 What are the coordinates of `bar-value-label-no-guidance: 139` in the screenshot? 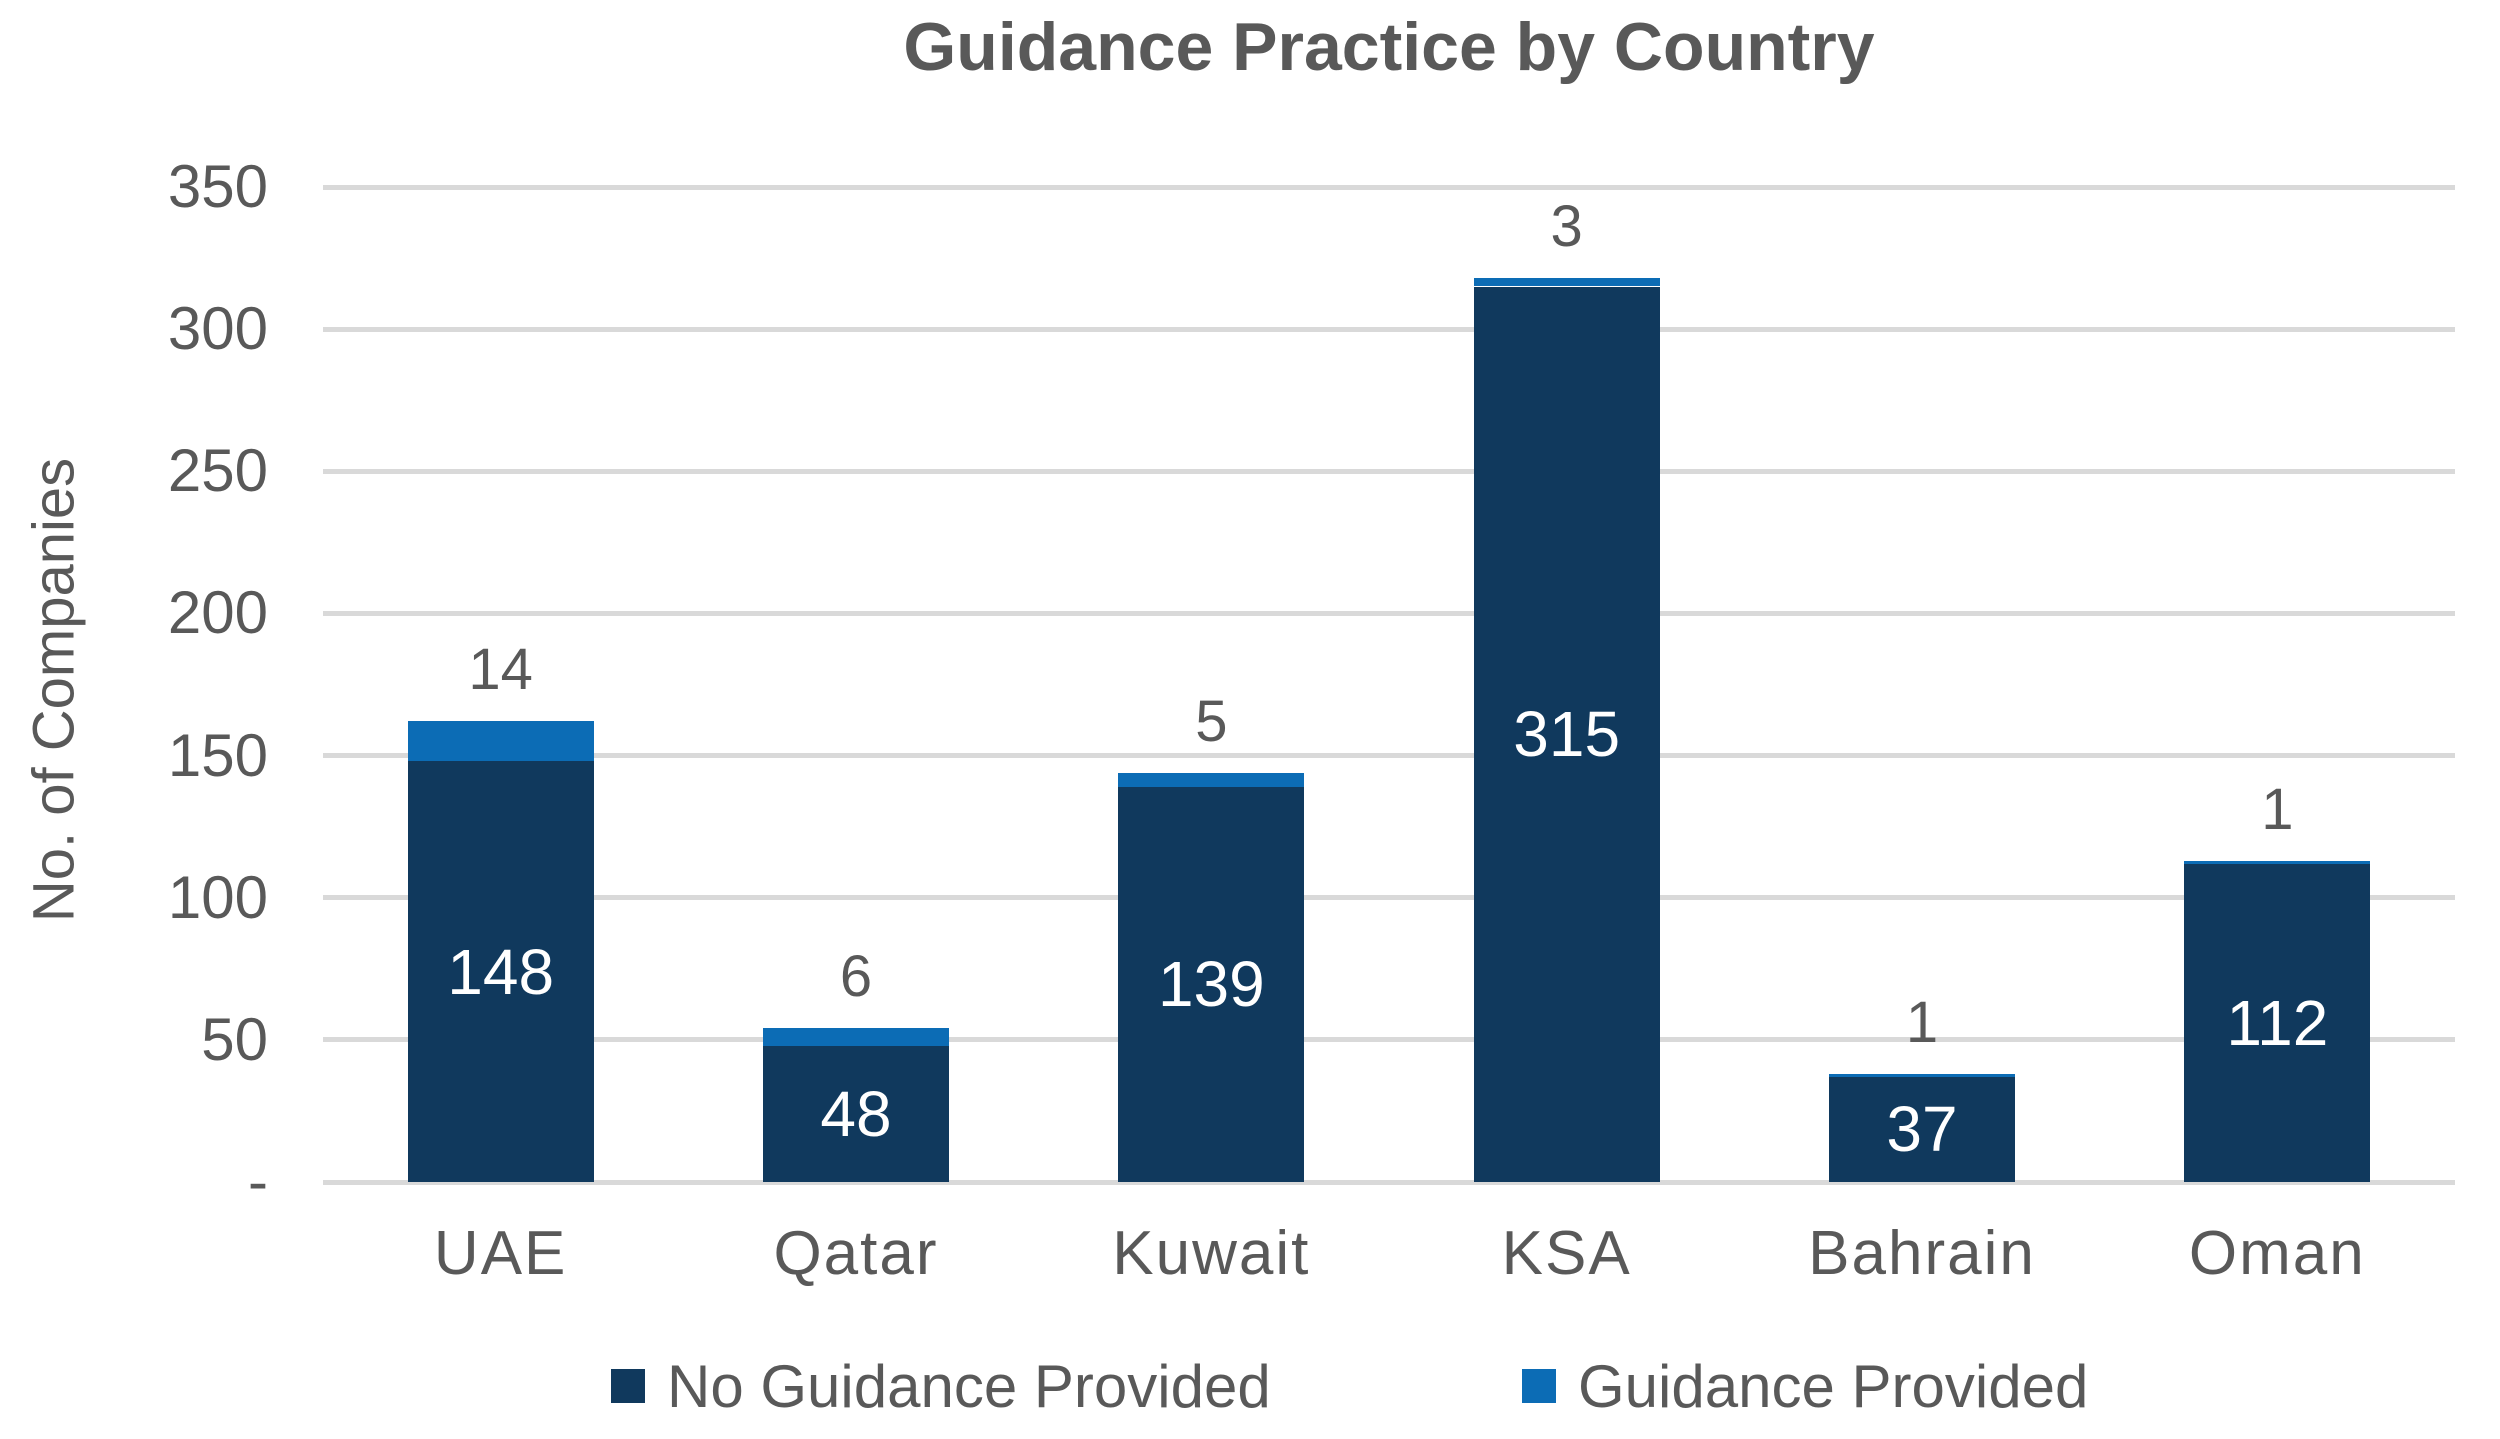 It's located at (1211, 984).